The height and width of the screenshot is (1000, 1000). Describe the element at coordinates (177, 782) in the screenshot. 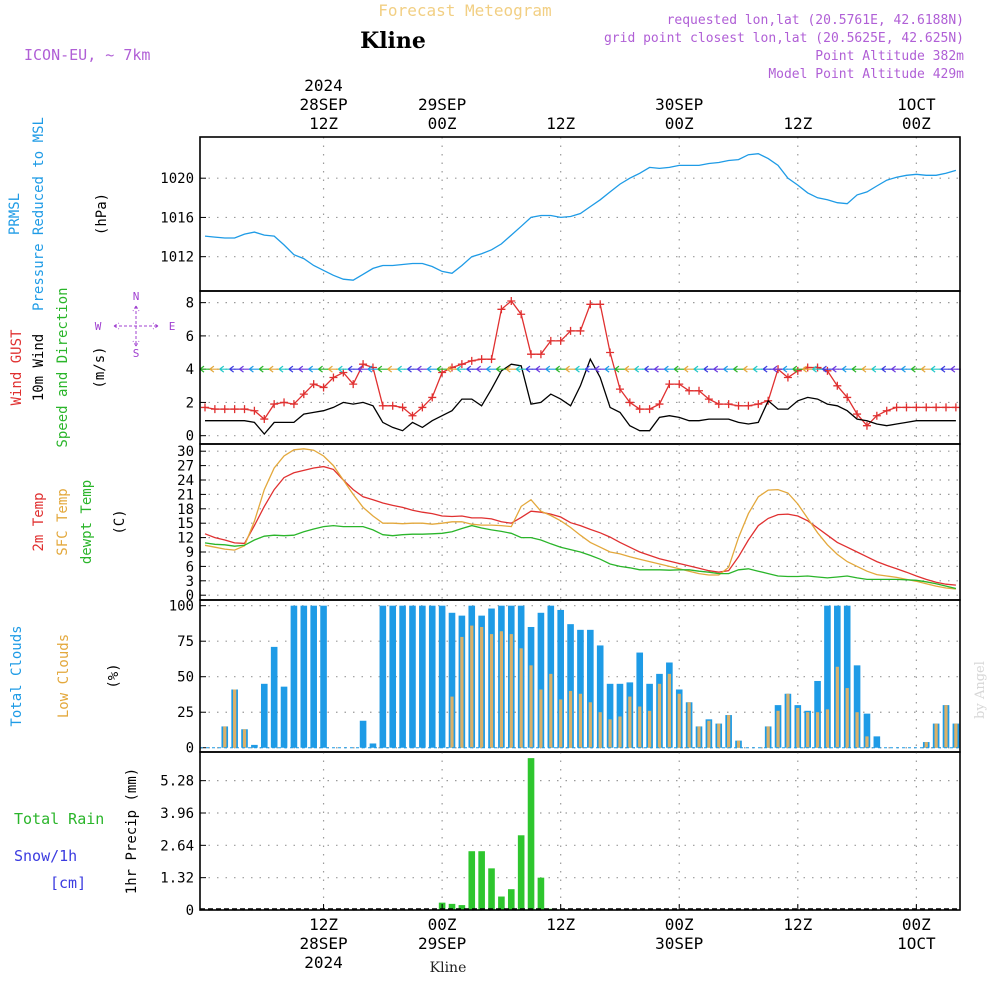

I see `y-tick-label: 5.28` at that location.